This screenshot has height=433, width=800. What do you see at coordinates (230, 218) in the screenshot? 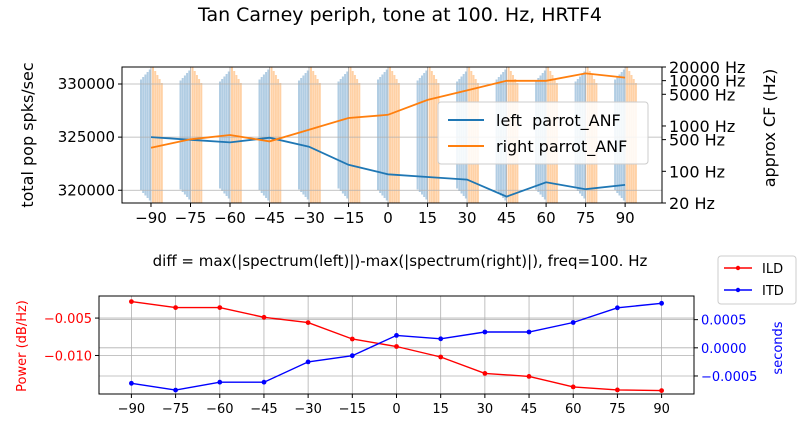
I see `top-x-tick-label: −60` at bounding box center [230, 218].